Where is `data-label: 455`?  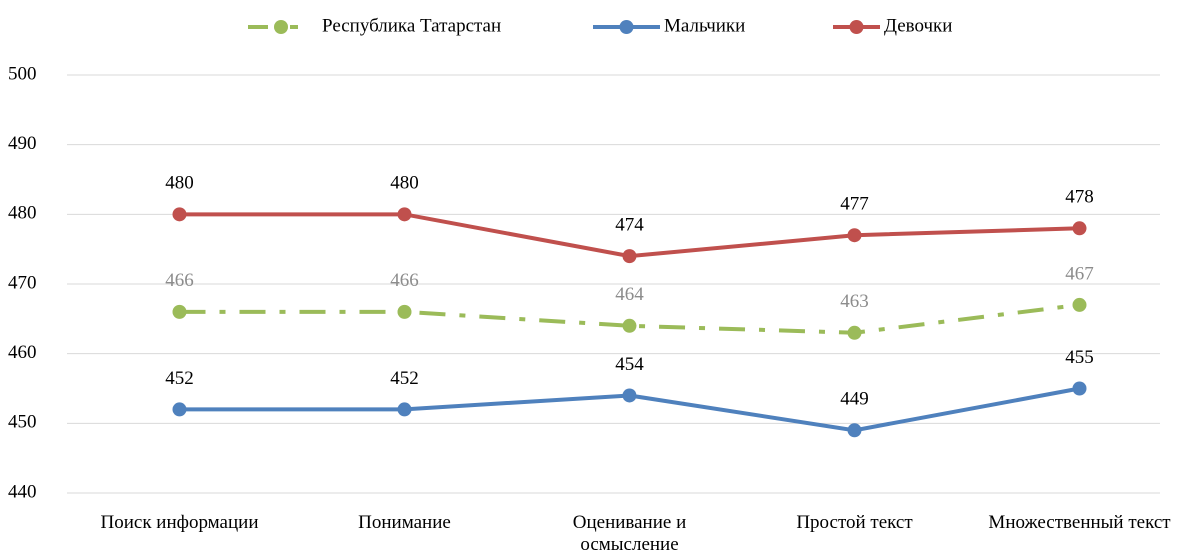
data-label: 455 is located at coordinates (1079, 357).